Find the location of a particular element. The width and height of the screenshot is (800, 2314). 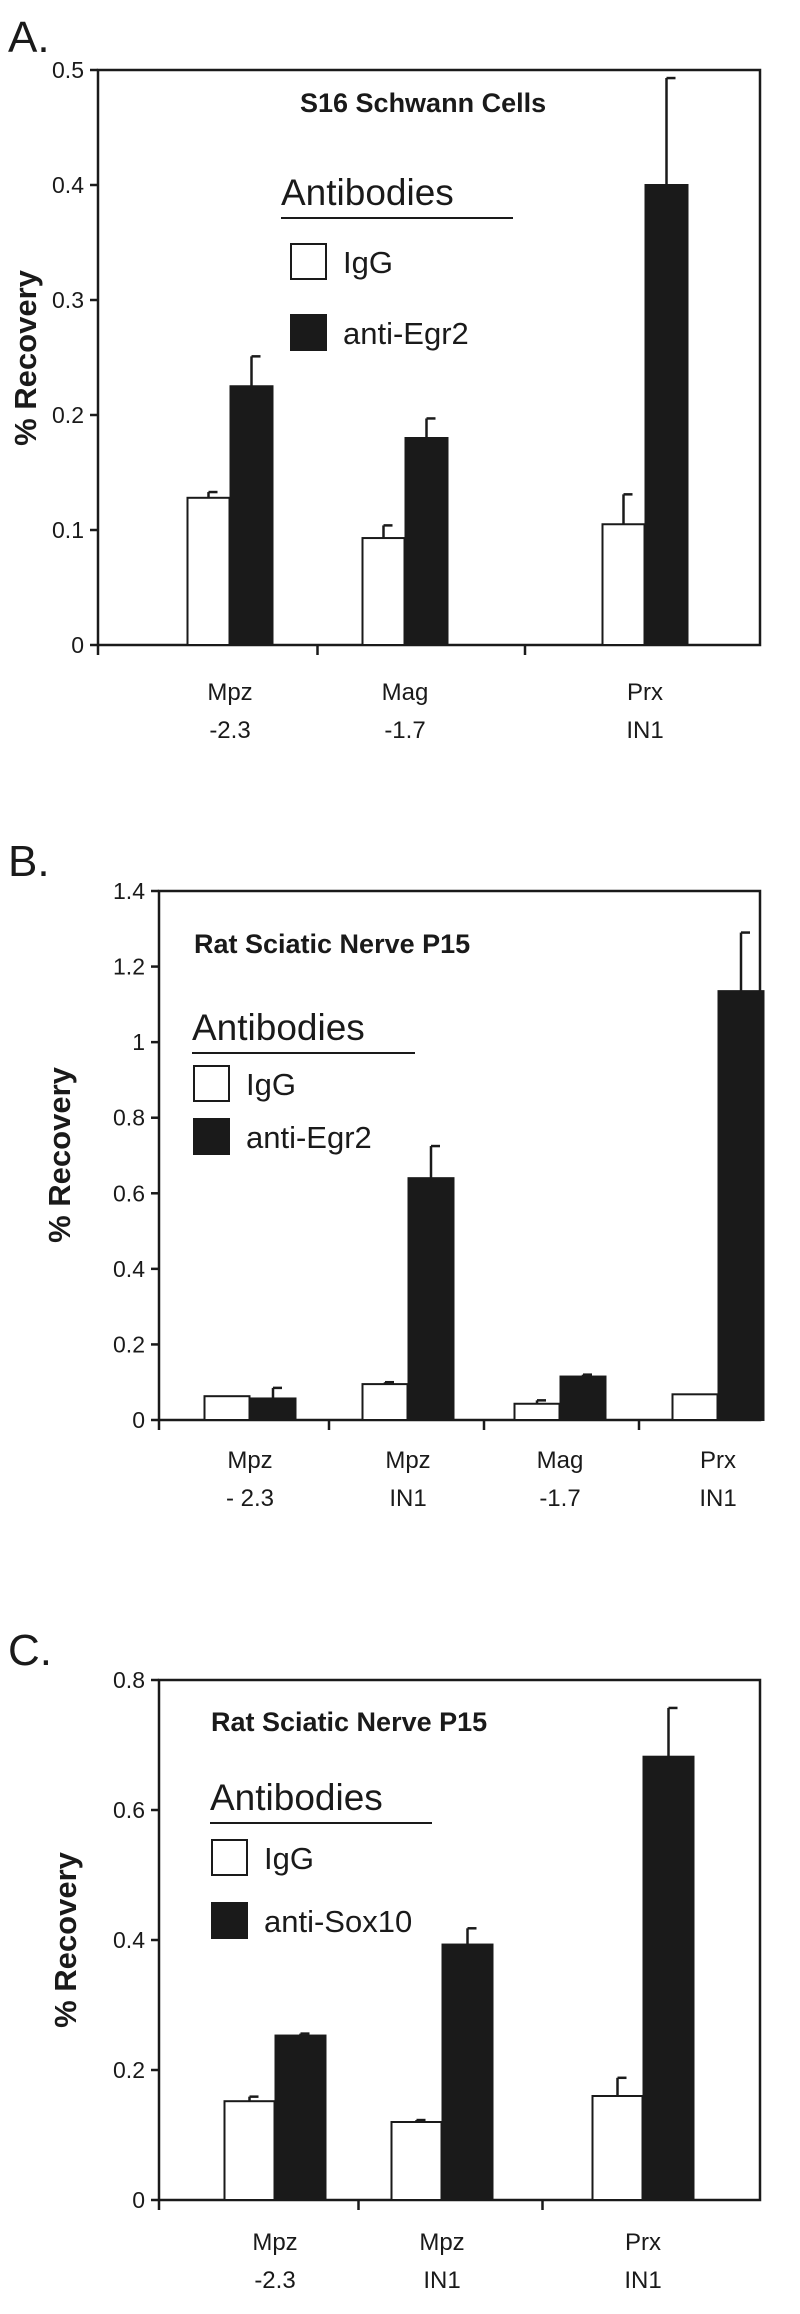

y-tick-label: 0.3 is located at coordinates (68, 300).